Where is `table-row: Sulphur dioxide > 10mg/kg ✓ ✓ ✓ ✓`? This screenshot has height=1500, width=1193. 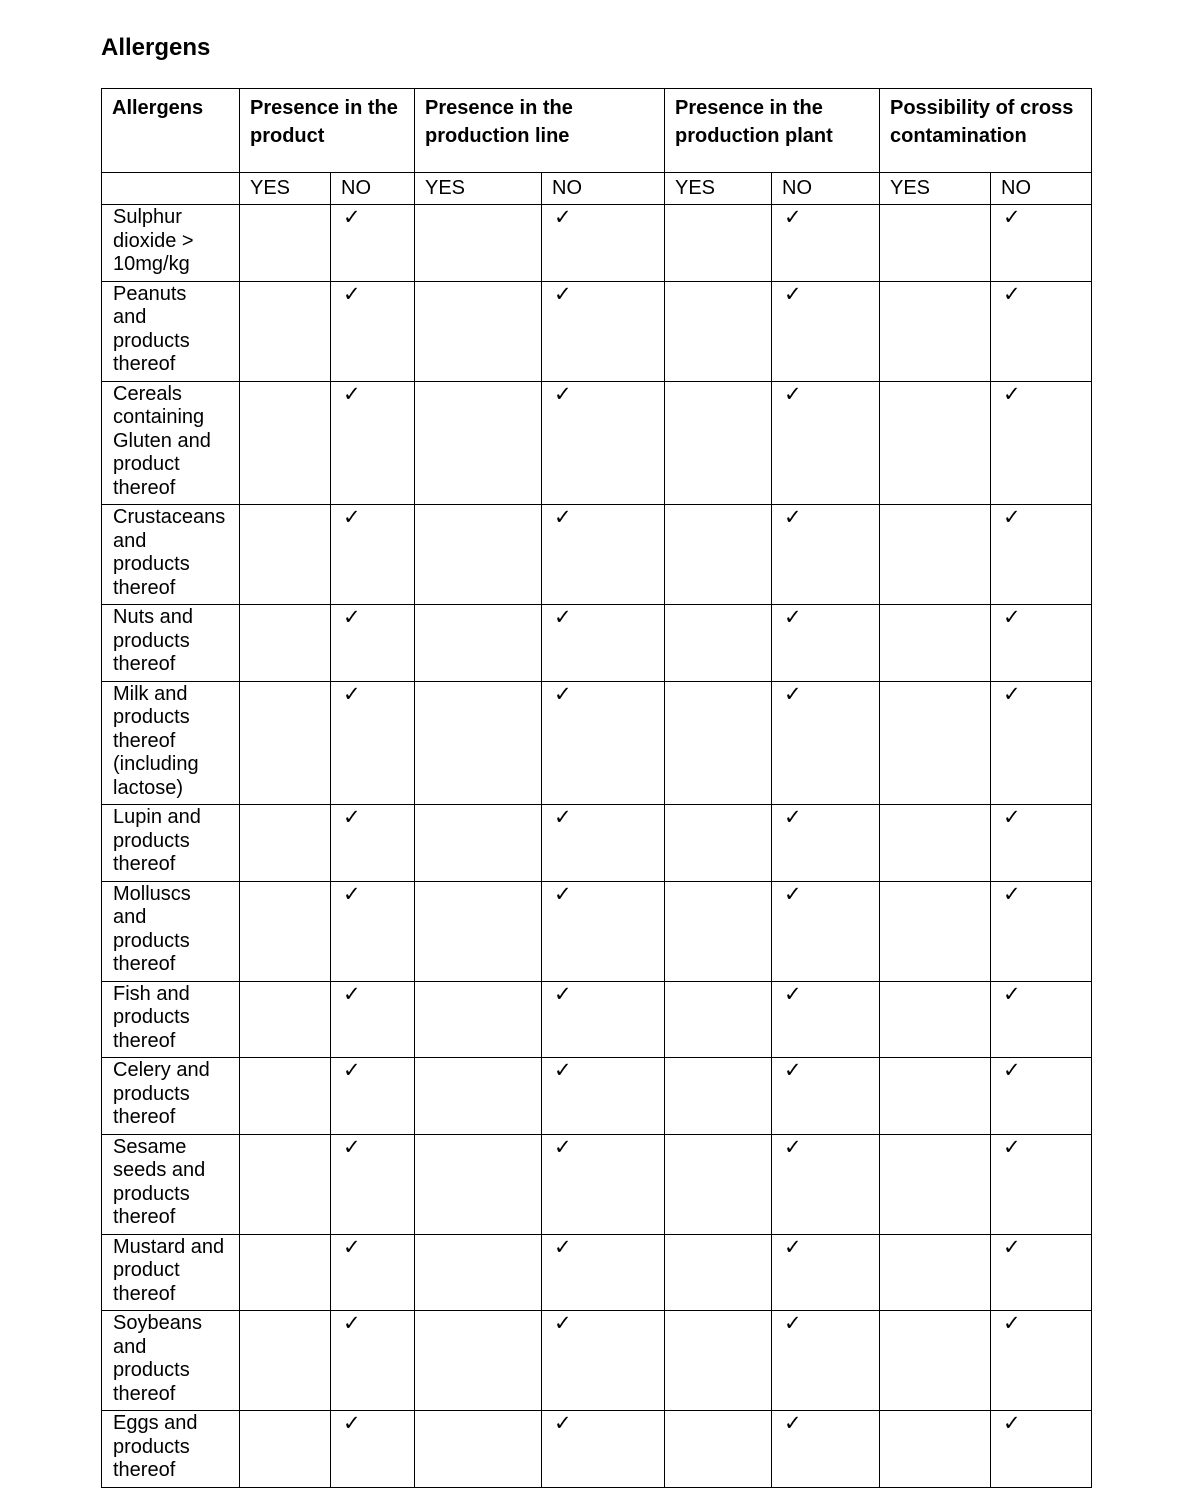
table-row: Sulphur dioxide > 10mg/kg ✓ ✓ ✓ ✓ is located at coordinates (596, 243).